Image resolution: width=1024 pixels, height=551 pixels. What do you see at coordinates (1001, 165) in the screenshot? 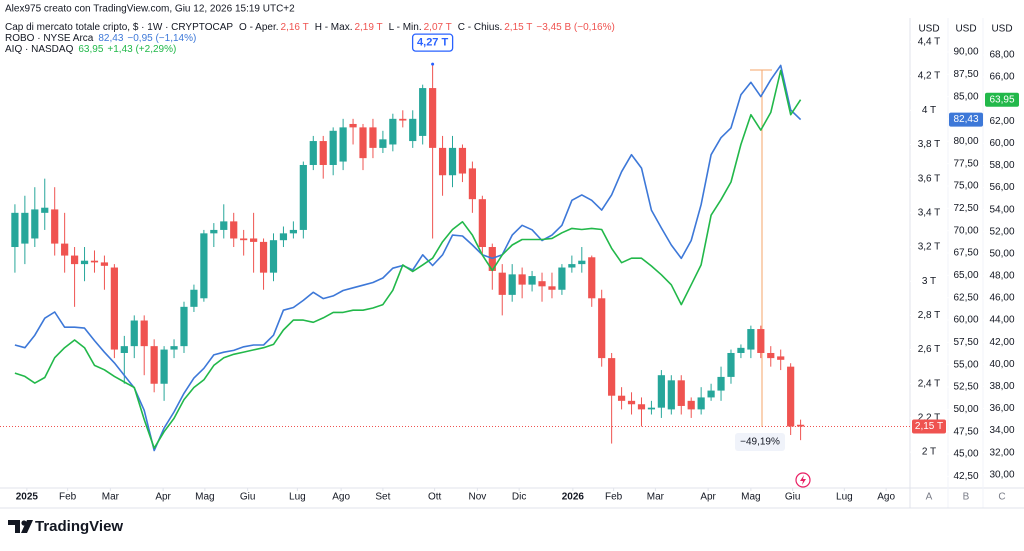
I see `y-tick-label: 58,00` at bounding box center [1001, 165].